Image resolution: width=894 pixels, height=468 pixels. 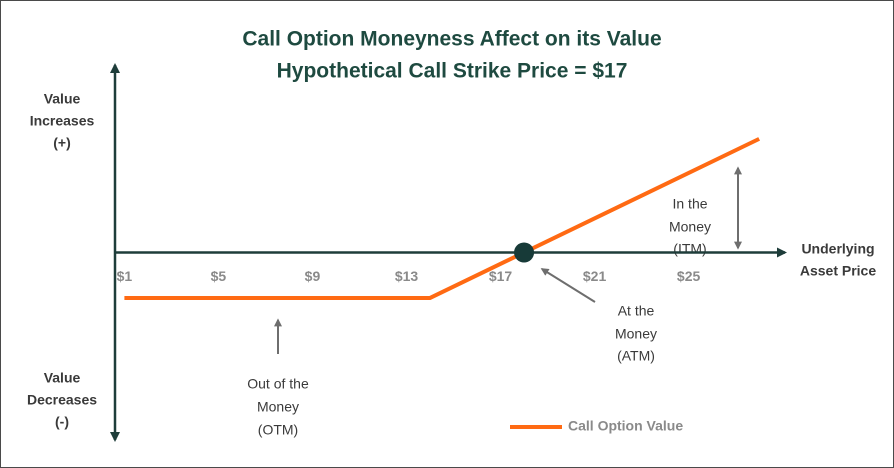 What do you see at coordinates (689, 249) in the screenshot?
I see `itm-label: (ITM)` at bounding box center [689, 249].